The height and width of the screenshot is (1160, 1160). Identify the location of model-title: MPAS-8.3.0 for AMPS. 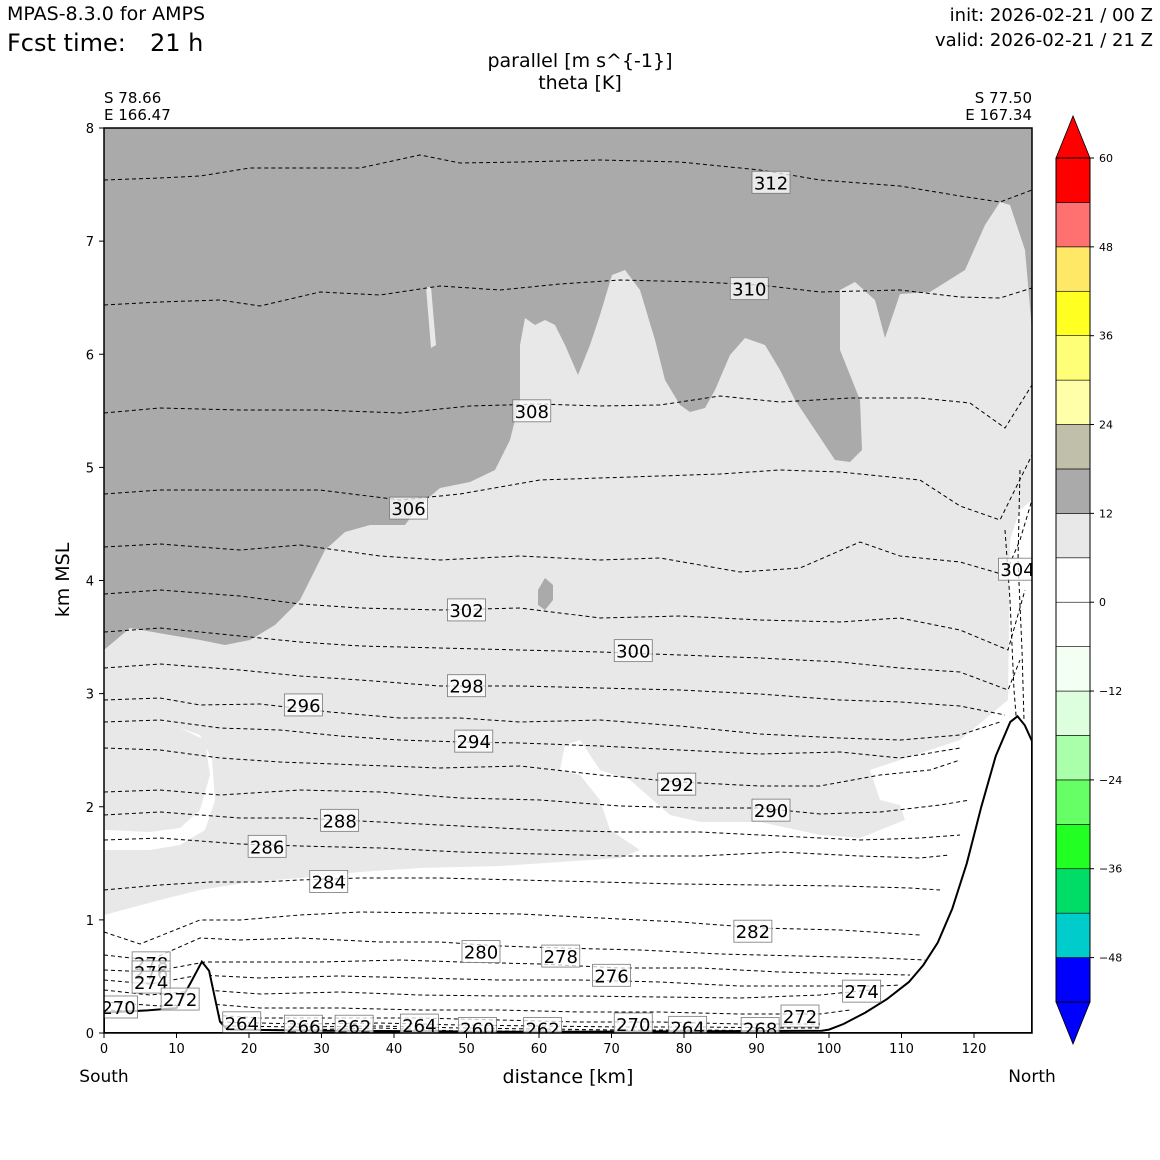
(106, 14).